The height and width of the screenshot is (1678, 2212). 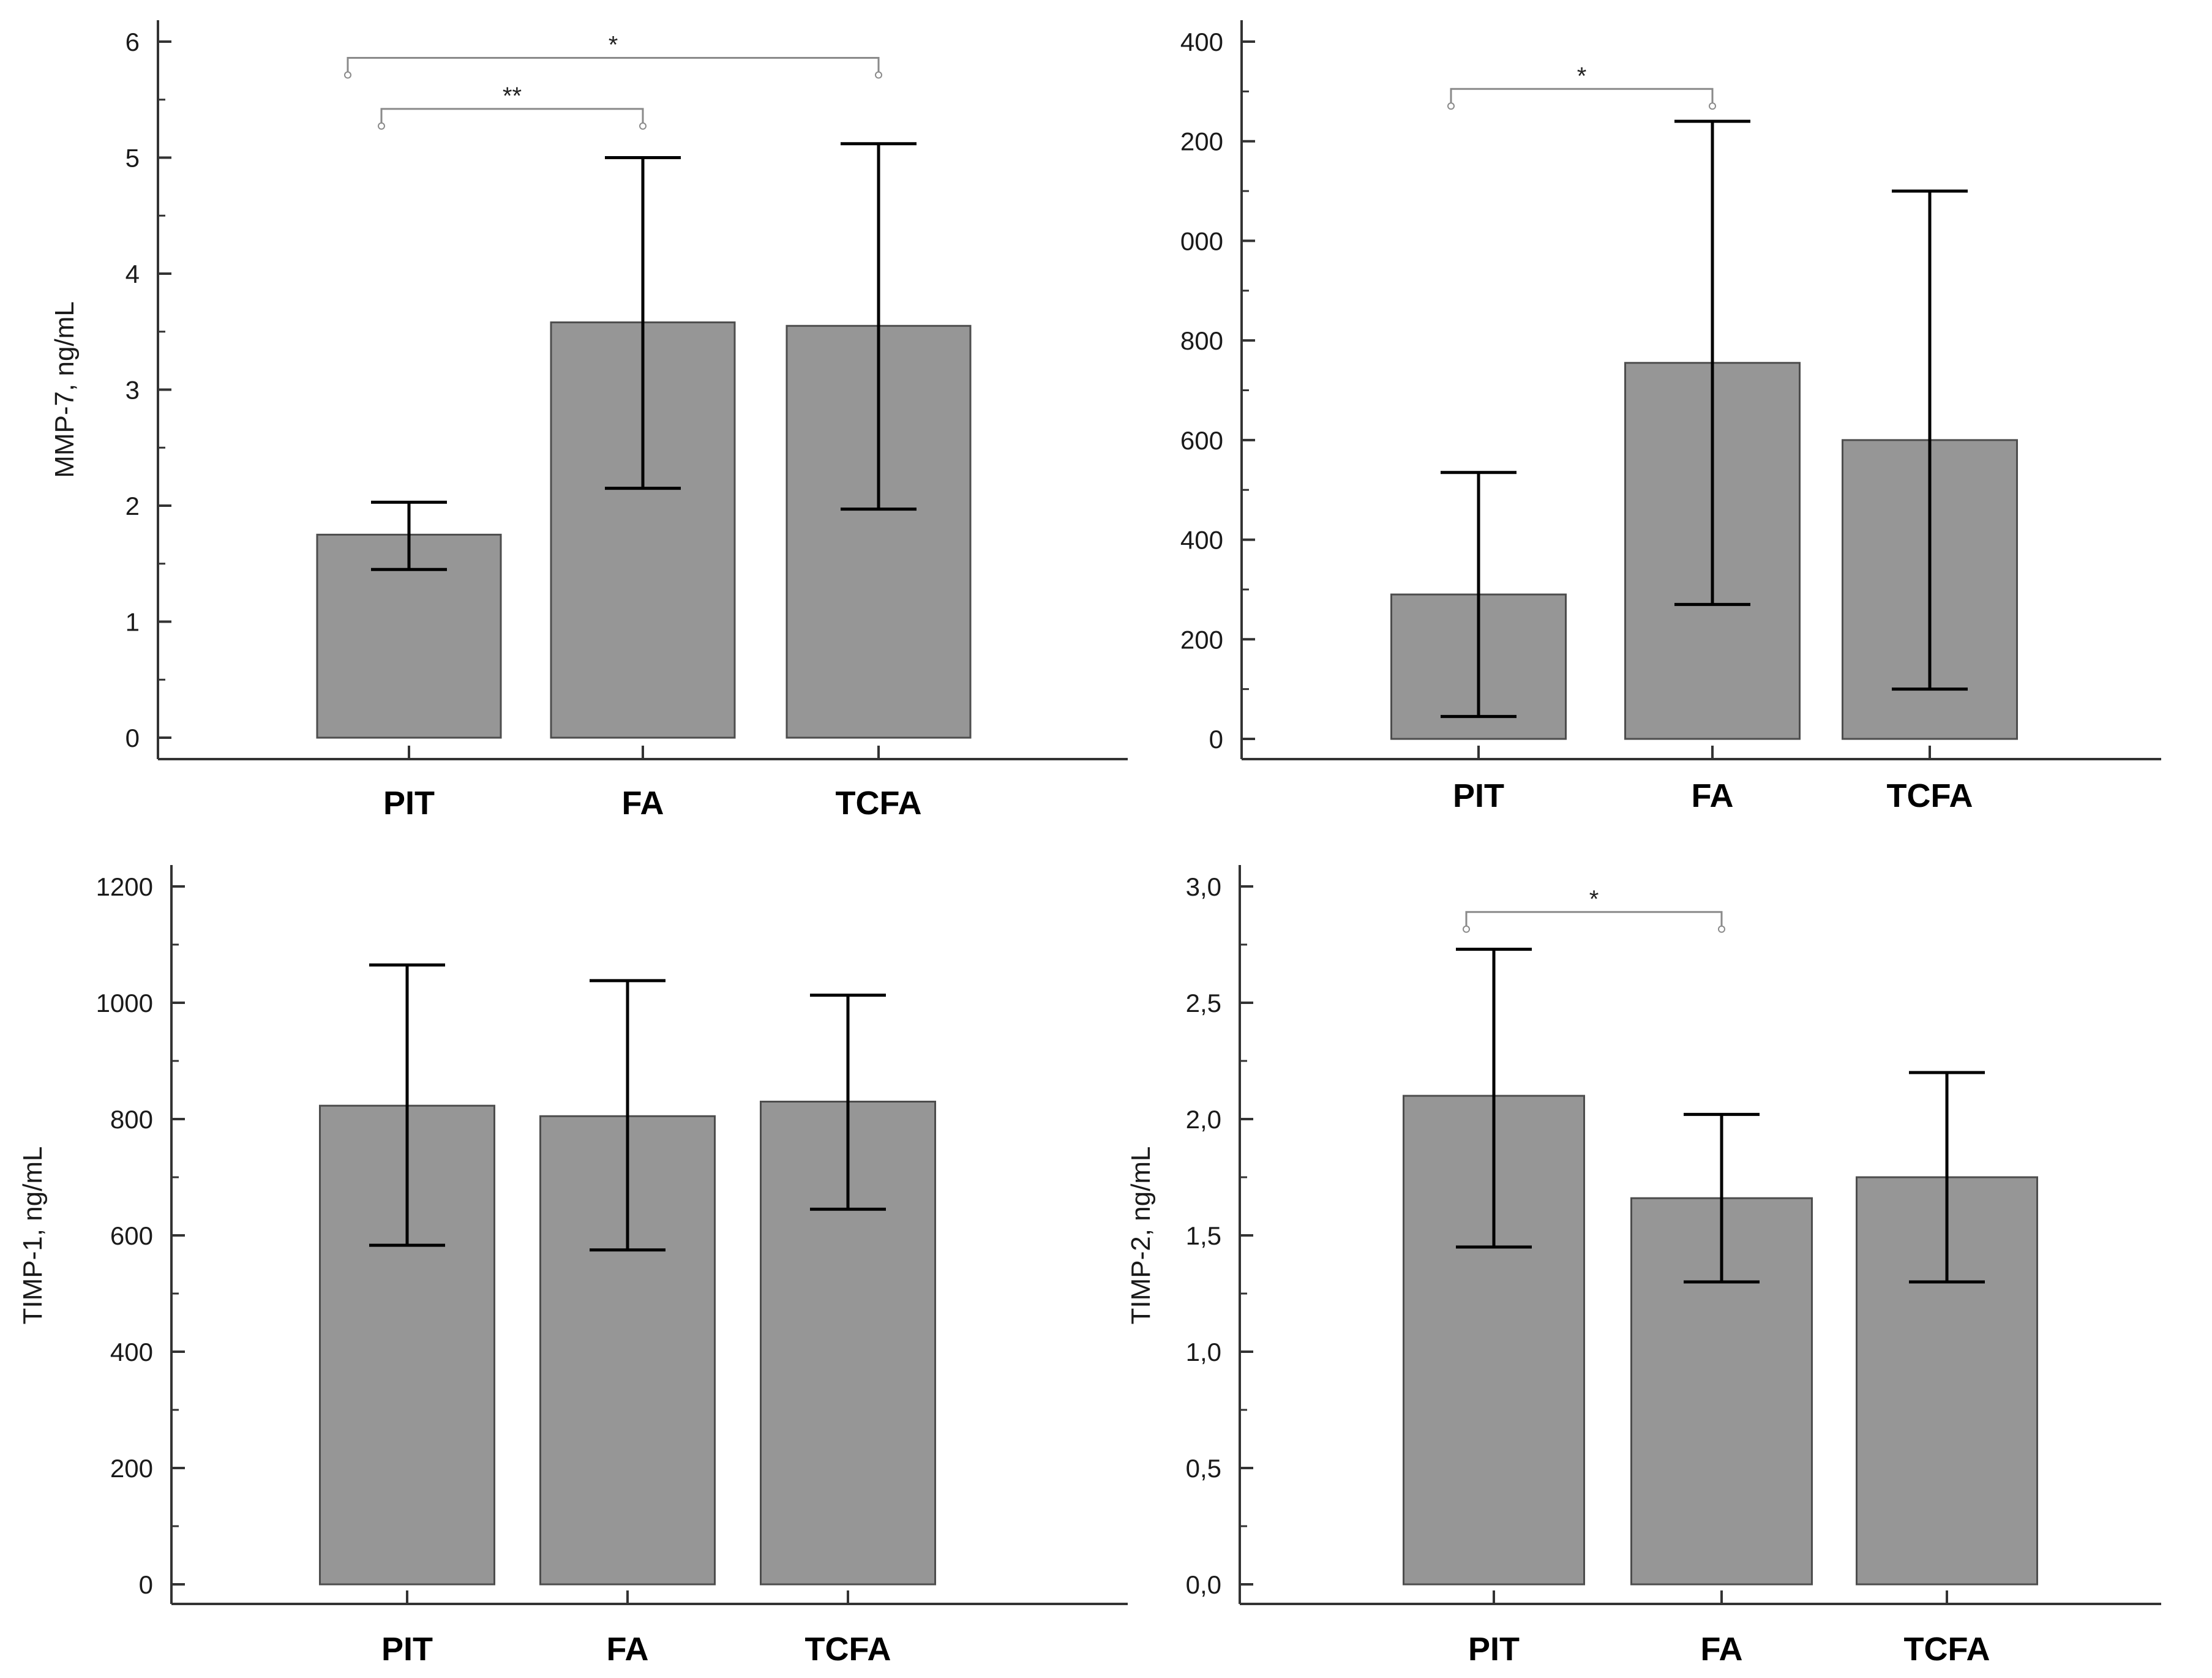 What do you see at coordinates (1204, 1119) in the screenshot?
I see `y-tick-label: 2,0` at bounding box center [1204, 1119].